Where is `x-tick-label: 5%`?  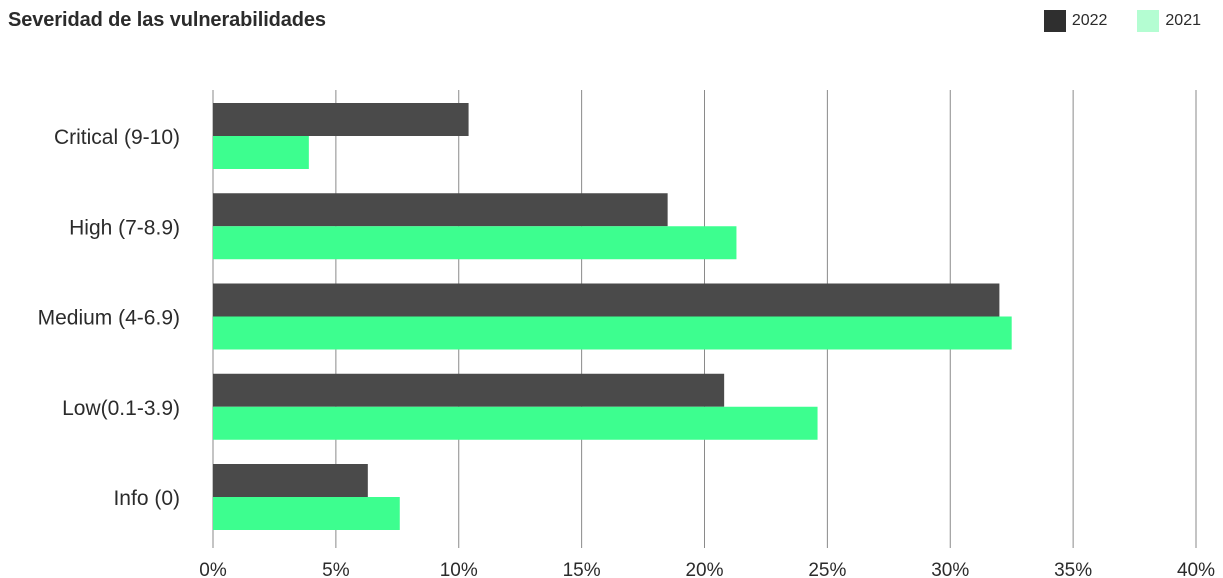 x-tick-label: 5% is located at coordinates (336, 569).